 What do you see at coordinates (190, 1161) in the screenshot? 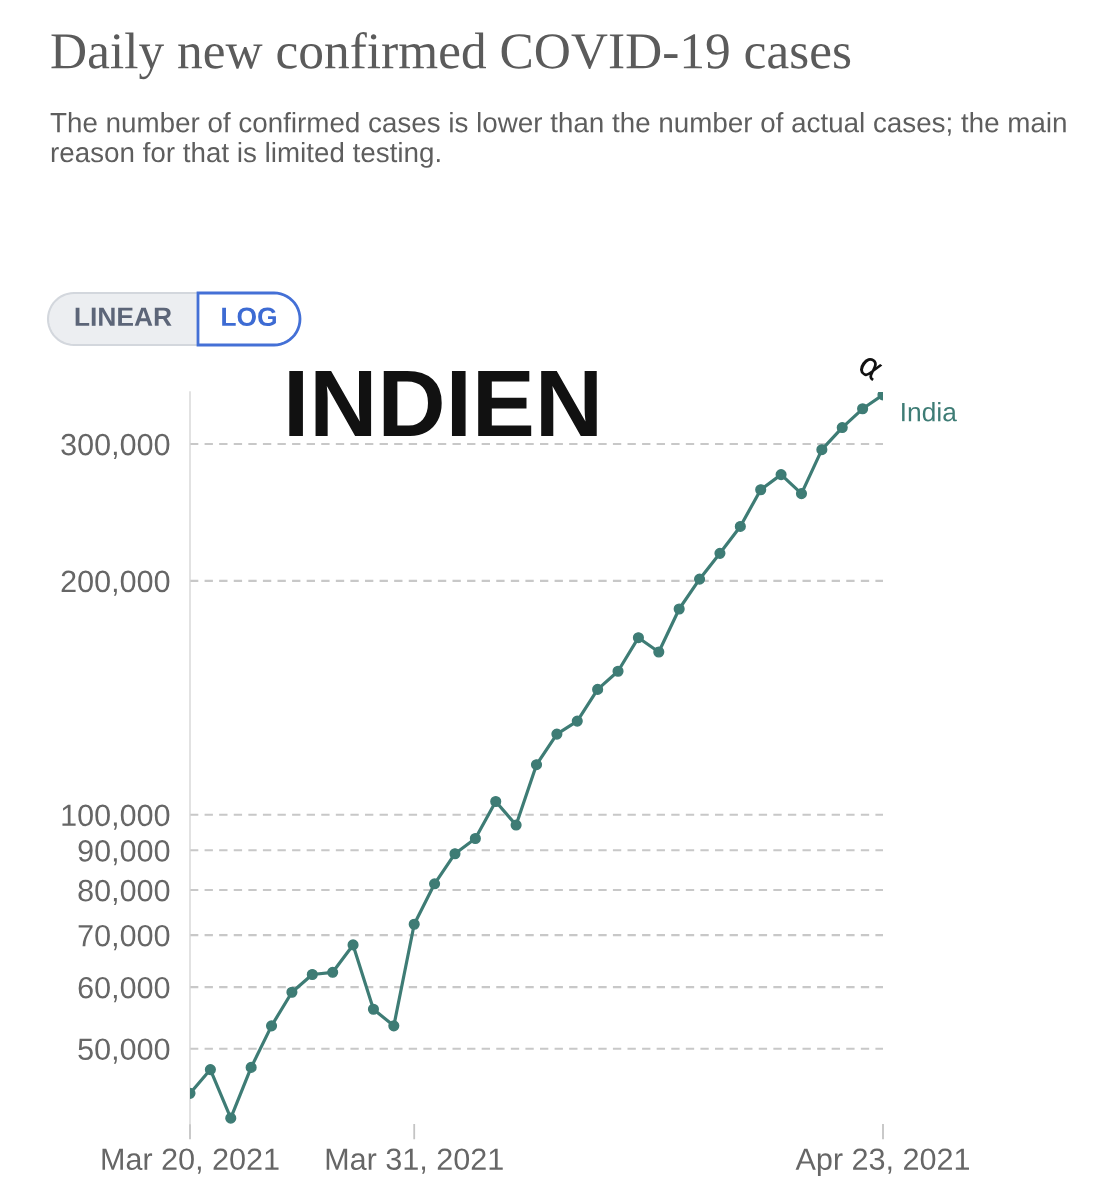
I see `x-tick-label: Mar 20, 2021` at bounding box center [190, 1161].